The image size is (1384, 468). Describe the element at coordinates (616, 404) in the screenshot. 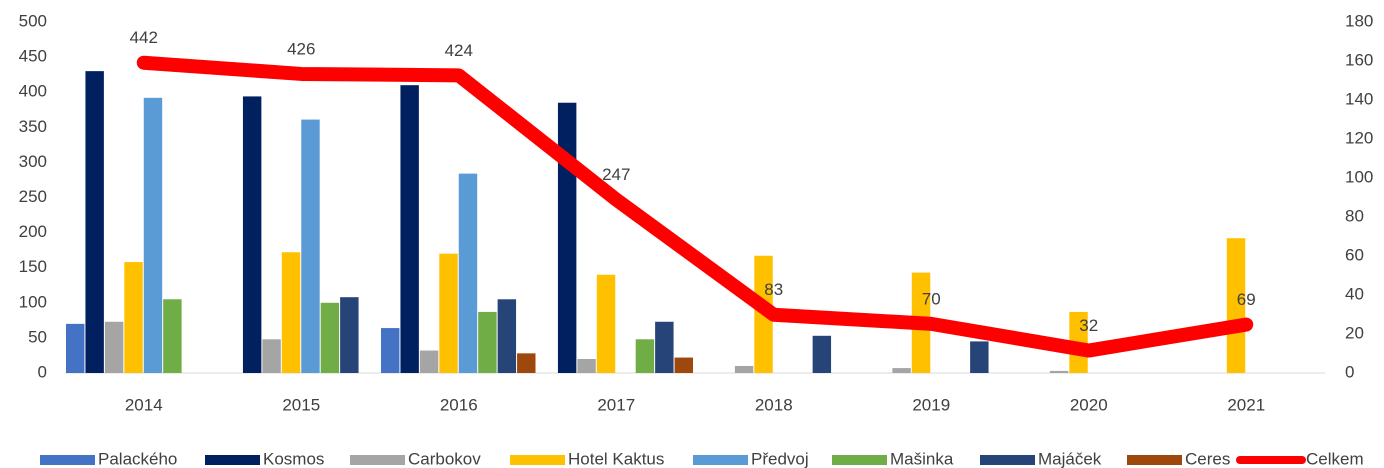

I see `x-tick-label: 2017` at that location.